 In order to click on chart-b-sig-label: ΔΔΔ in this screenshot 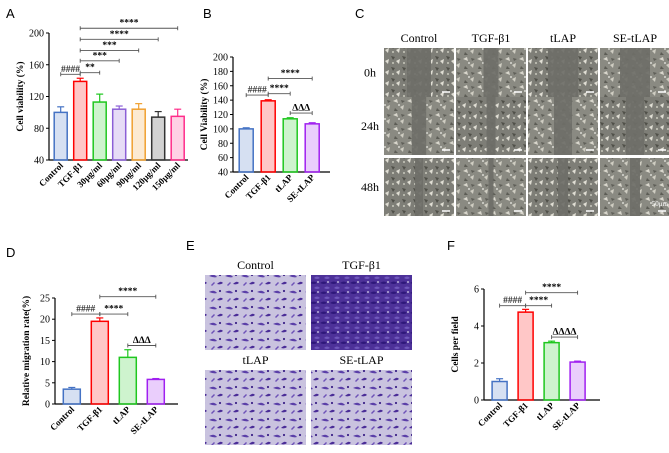, I will do `click(301, 109)`.